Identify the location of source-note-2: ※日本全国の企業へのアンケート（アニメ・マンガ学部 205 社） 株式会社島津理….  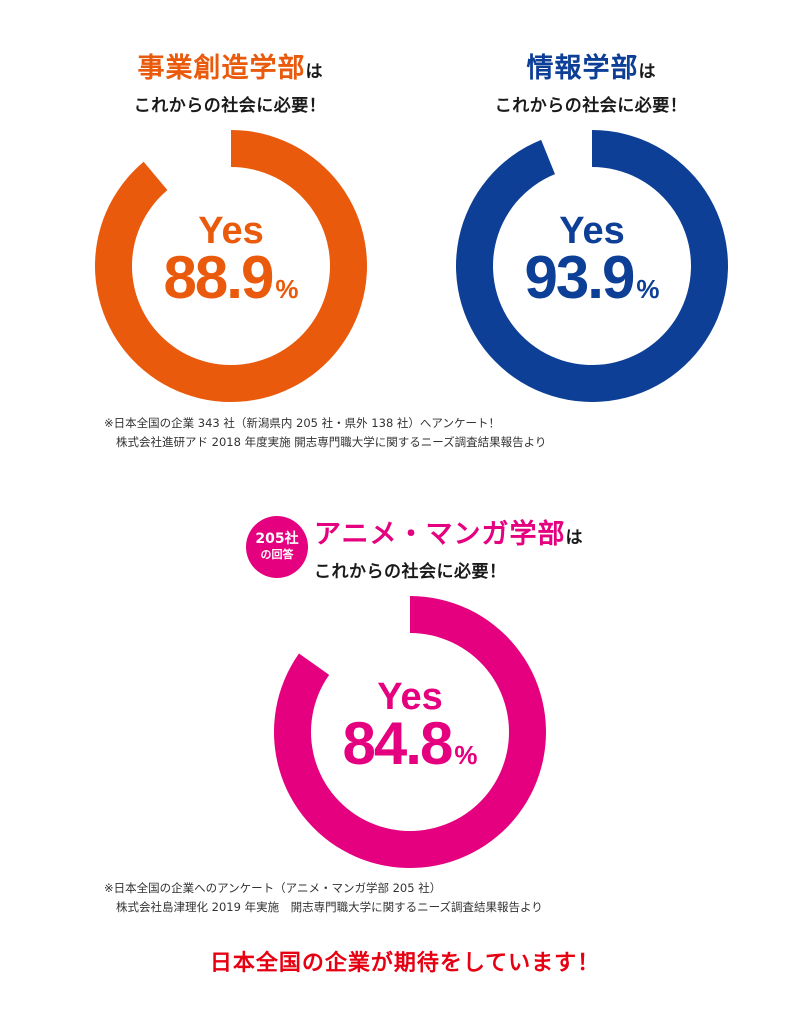
(323, 898).